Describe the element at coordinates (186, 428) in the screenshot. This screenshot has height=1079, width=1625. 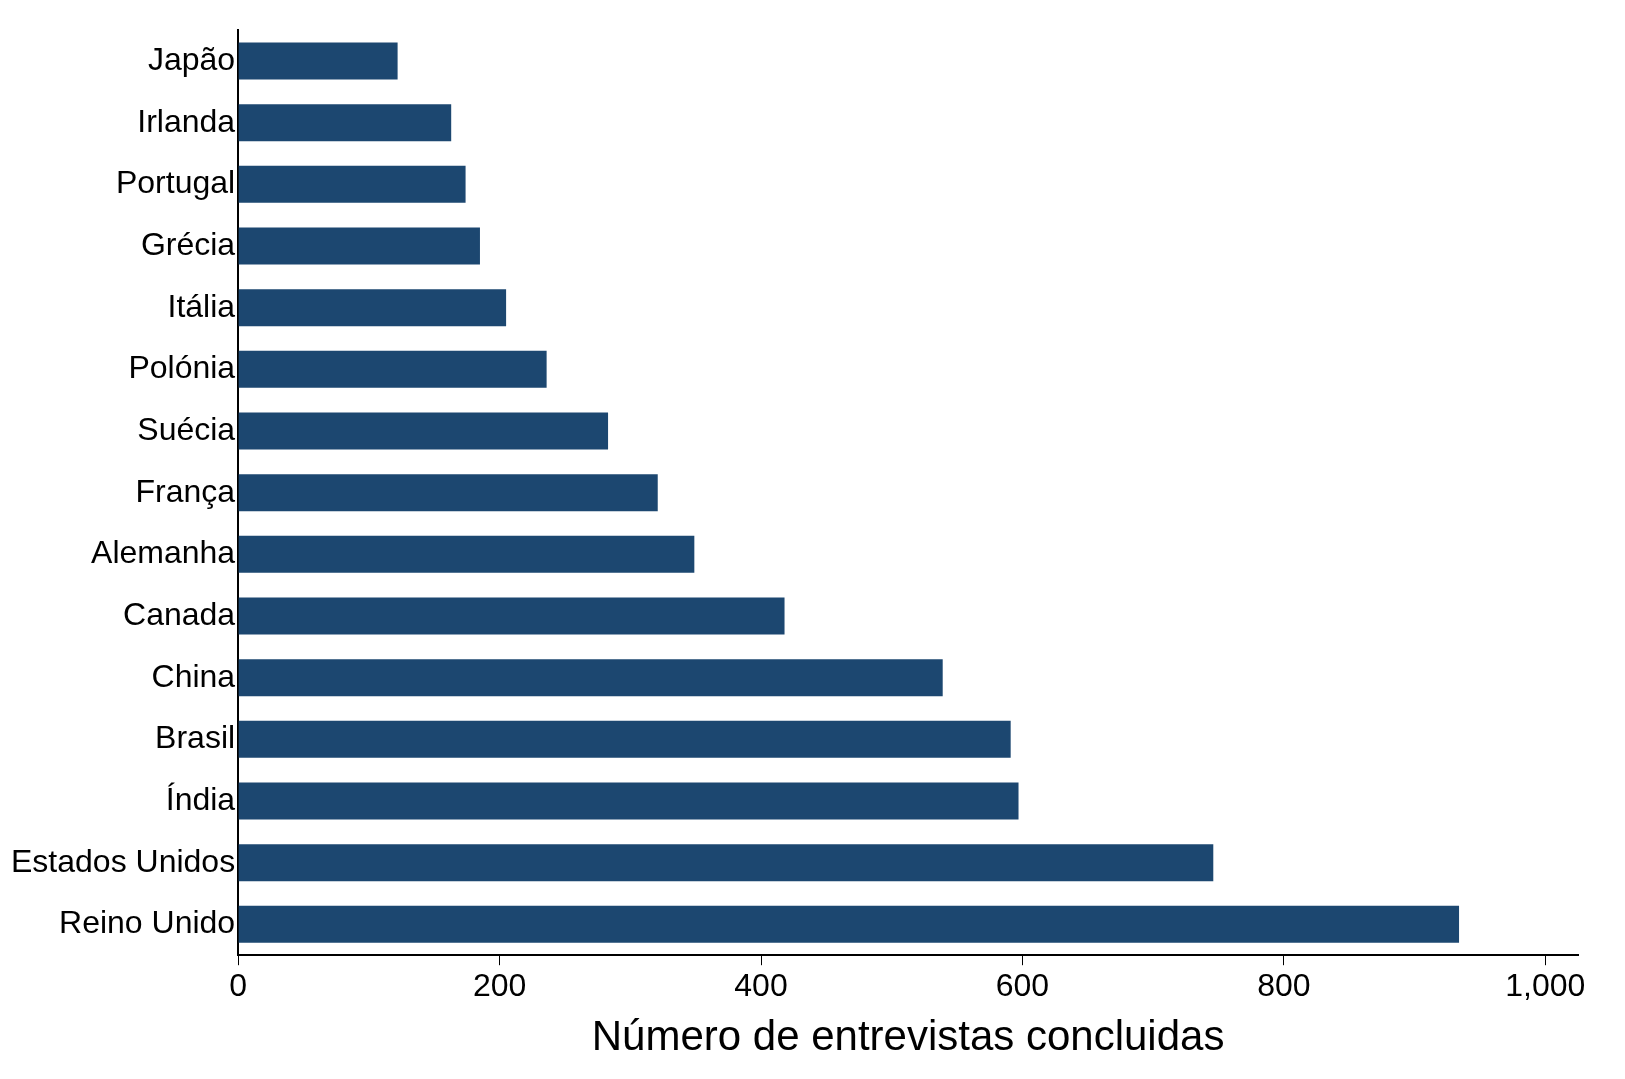
I see `y-tick-label: Suécia` at that location.